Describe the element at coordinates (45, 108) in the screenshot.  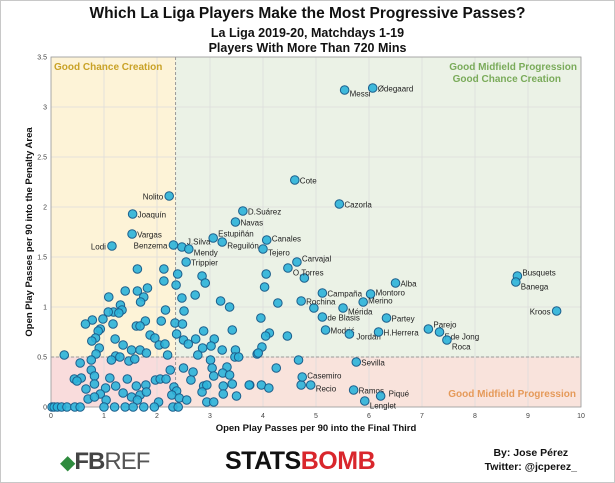
I see `y-tick-label: 3` at that location.